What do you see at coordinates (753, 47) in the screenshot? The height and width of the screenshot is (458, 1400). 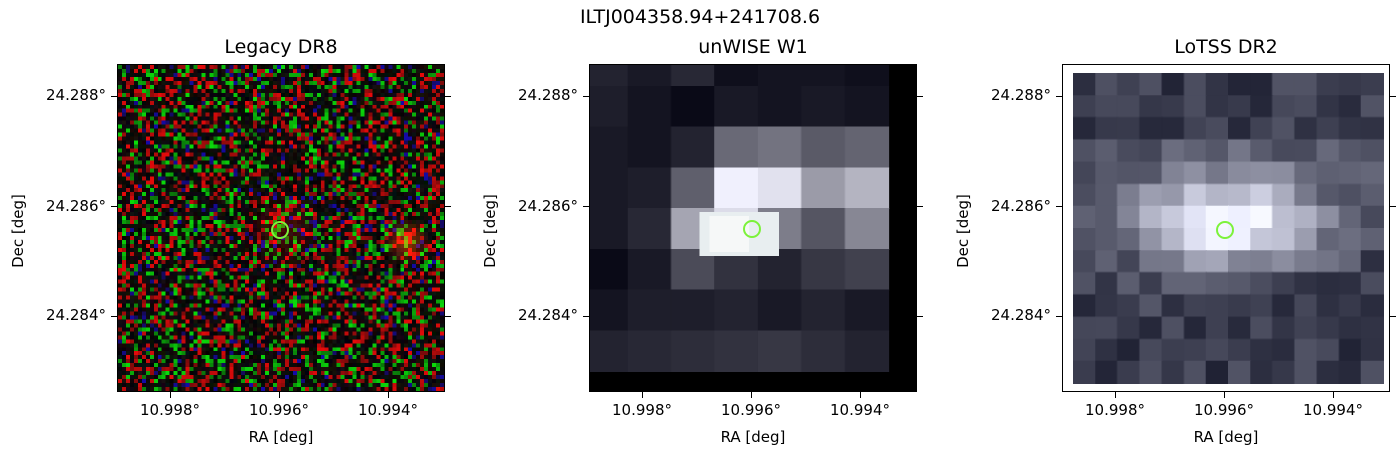 I see `panel-title: unWISE W1` at bounding box center [753, 47].